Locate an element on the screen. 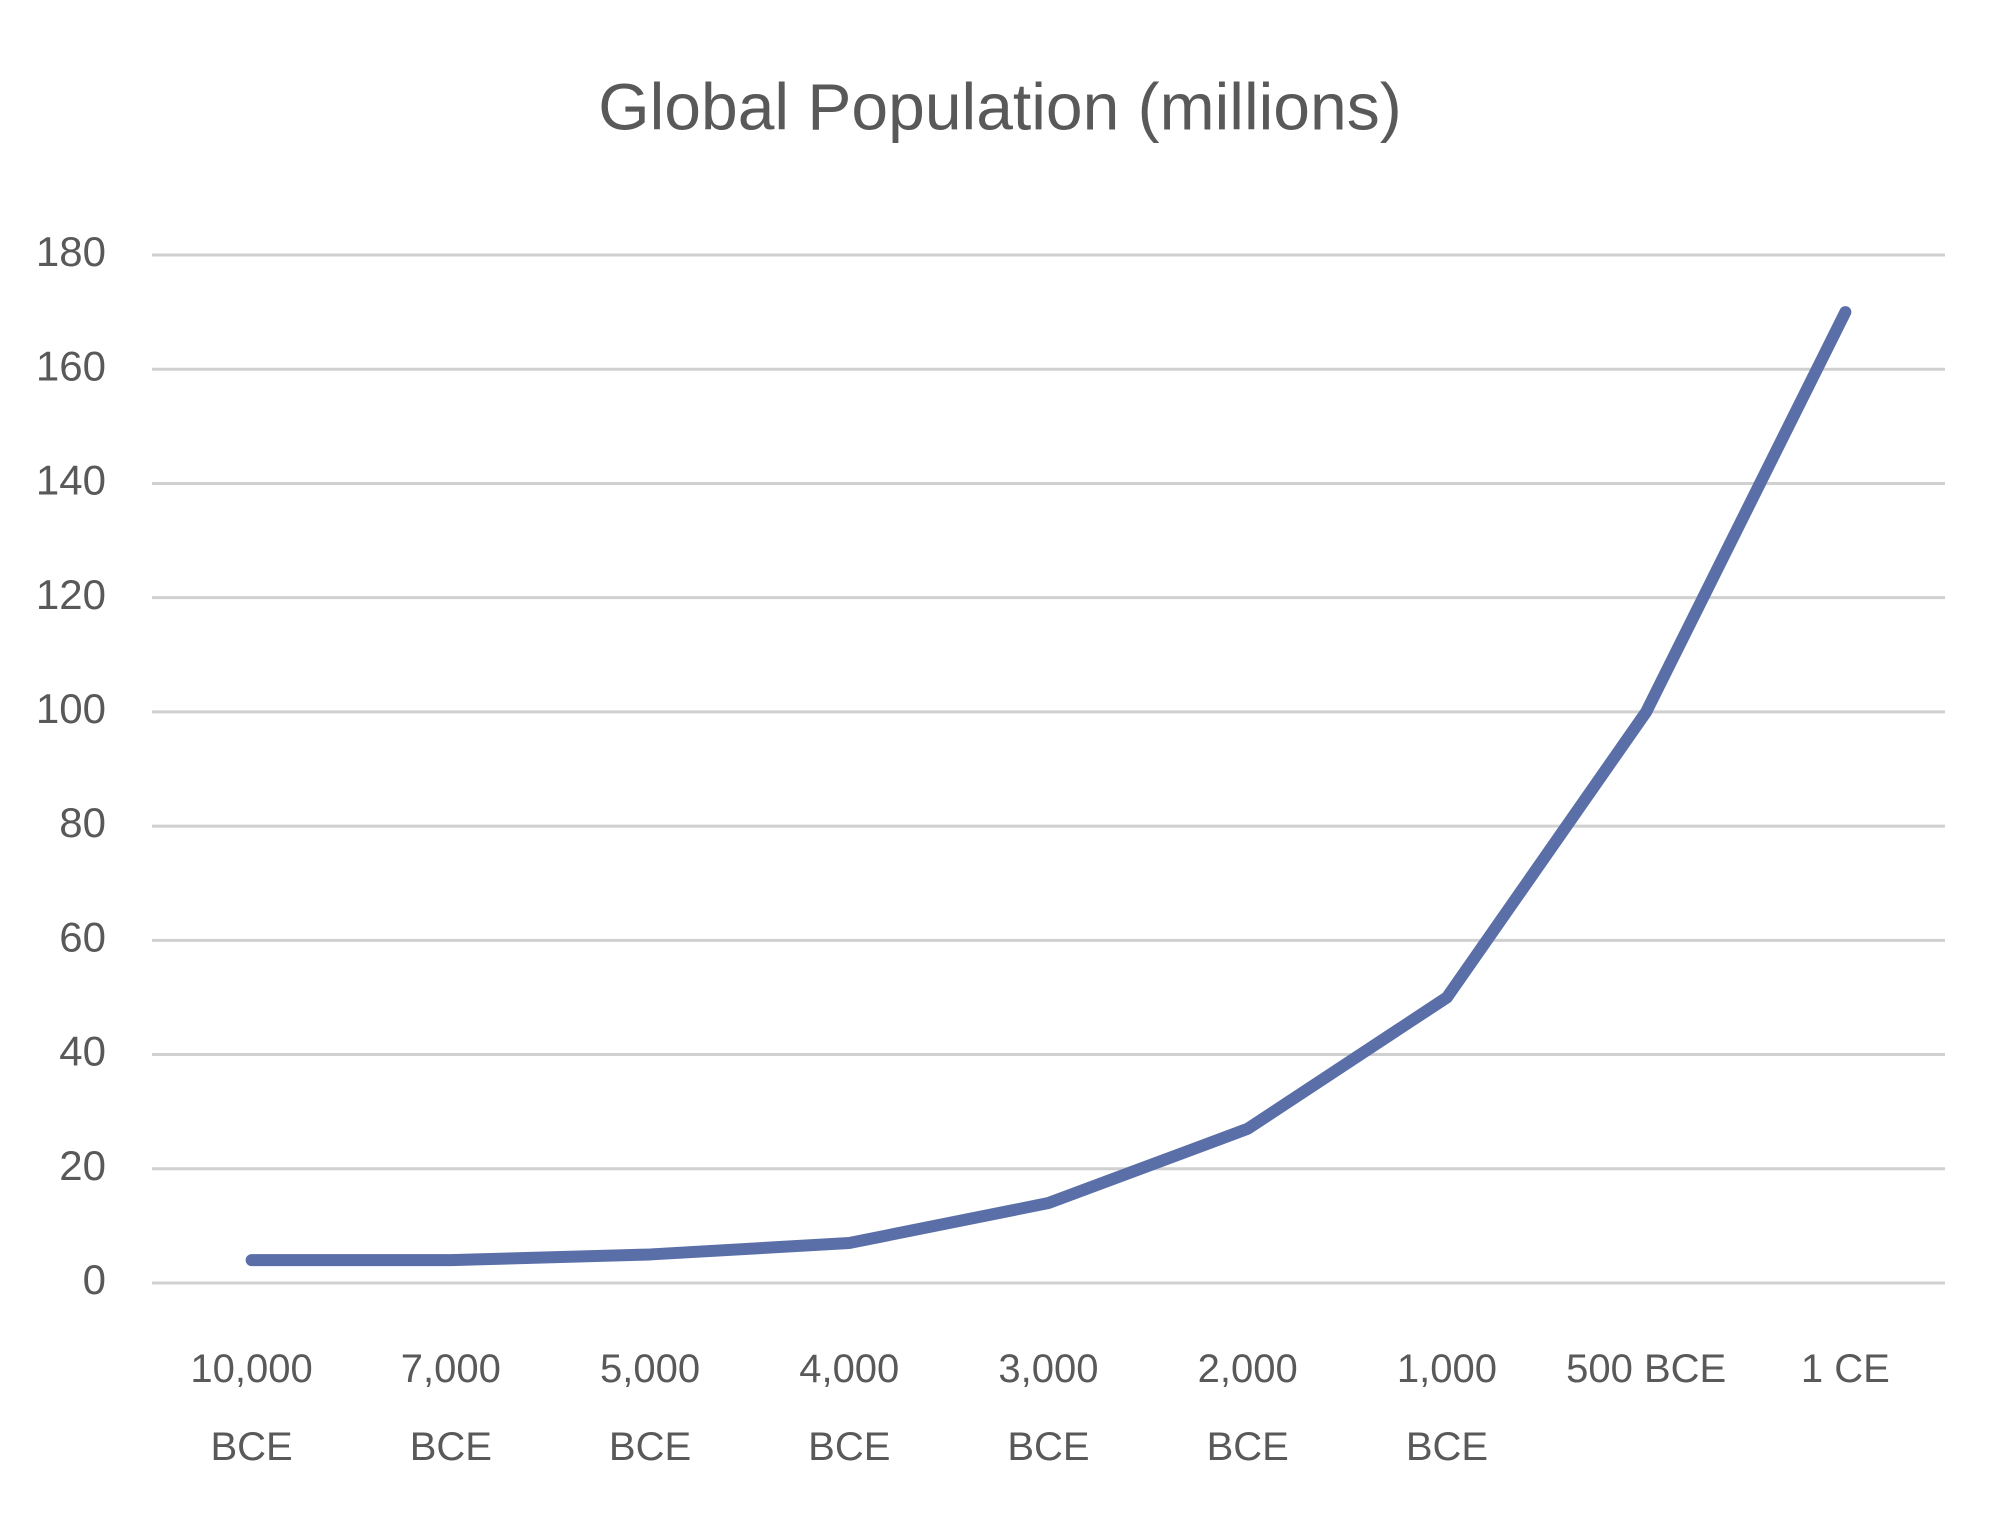  y-tick-label: 60 is located at coordinates (82, 936).